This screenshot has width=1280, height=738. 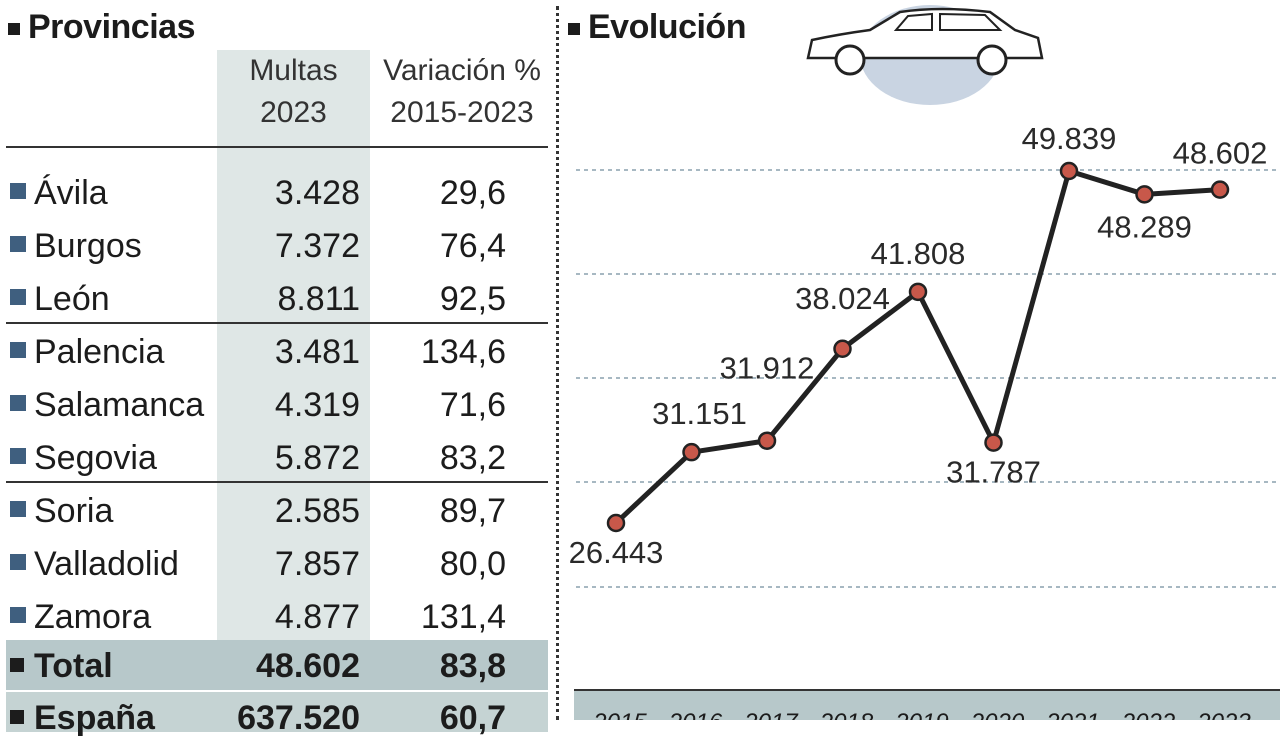 What do you see at coordinates (317, 458) in the screenshot?
I see `province-multas: 5.872` at bounding box center [317, 458].